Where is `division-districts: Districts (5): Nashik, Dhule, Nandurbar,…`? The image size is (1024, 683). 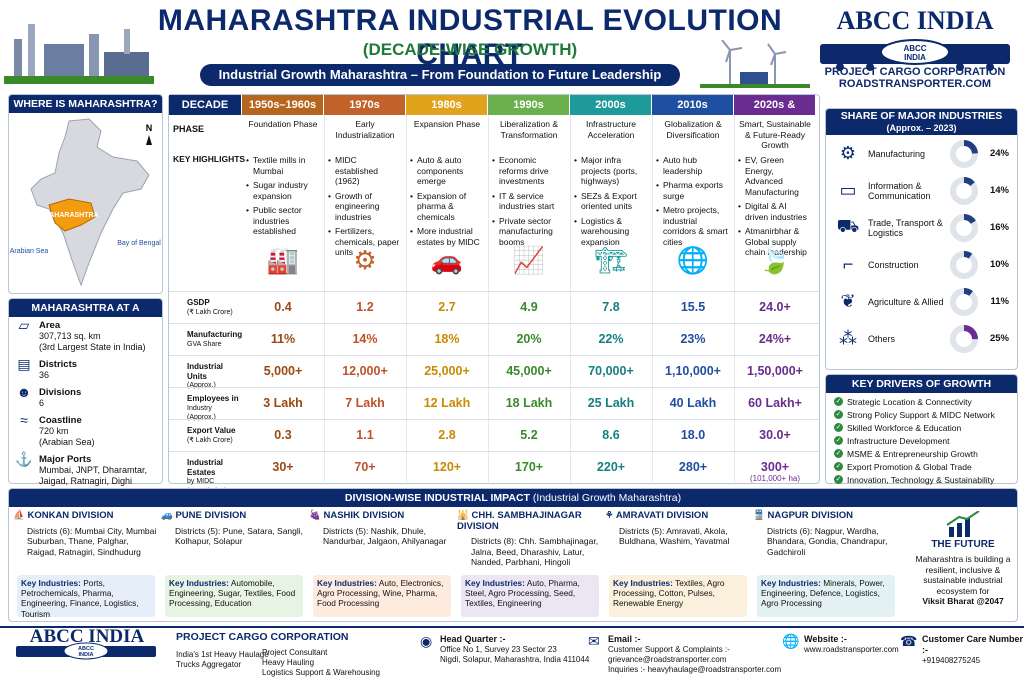 division-districts: Districts (5): Nashik, Dhule, Nandurbar,… is located at coordinates (385, 536).